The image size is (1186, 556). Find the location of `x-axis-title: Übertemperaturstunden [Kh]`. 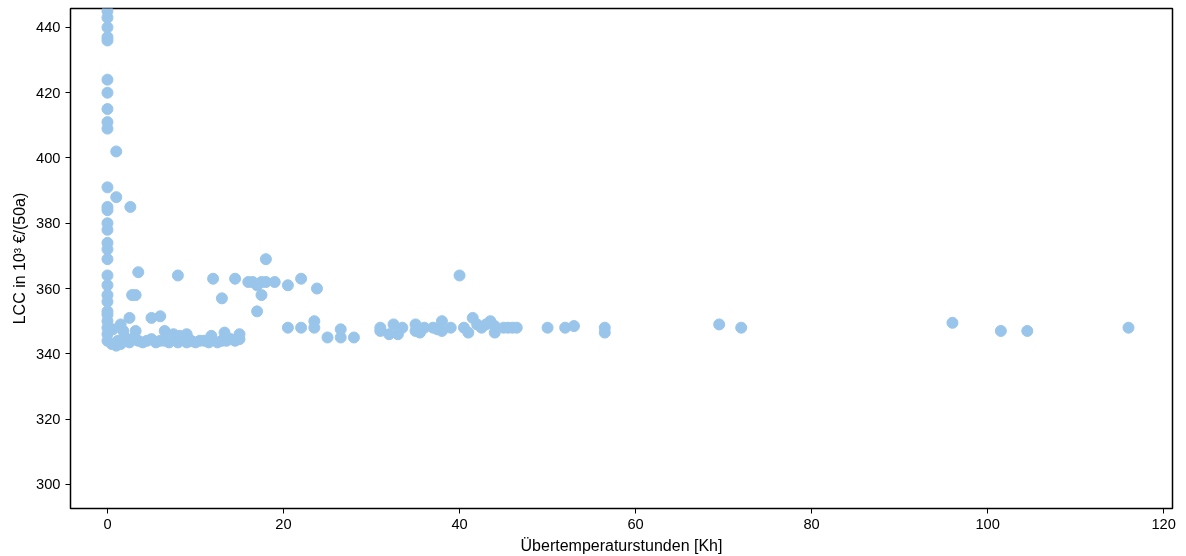

x-axis-title: Übertemperaturstunden [Kh] is located at coordinates (621, 545).